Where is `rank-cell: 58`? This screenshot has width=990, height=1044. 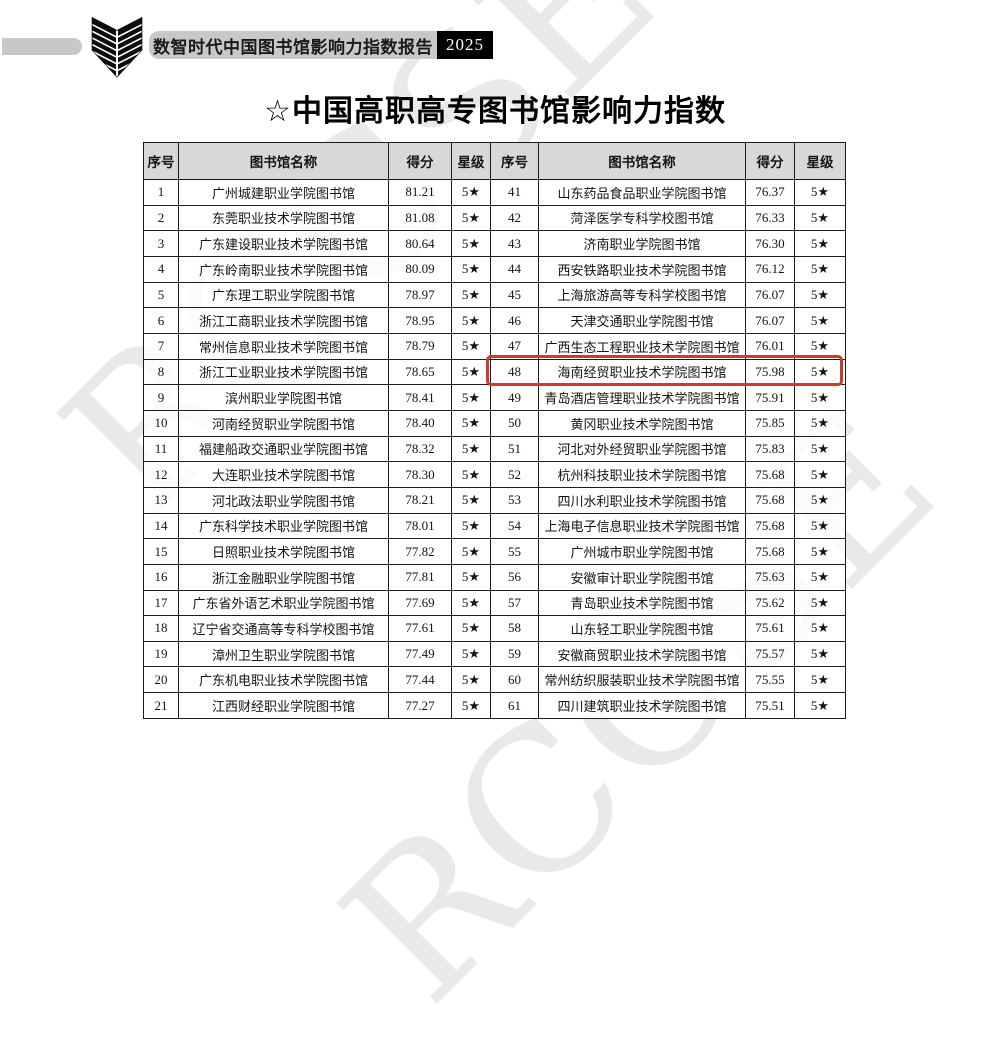
rank-cell: 58 is located at coordinates (514, 628).